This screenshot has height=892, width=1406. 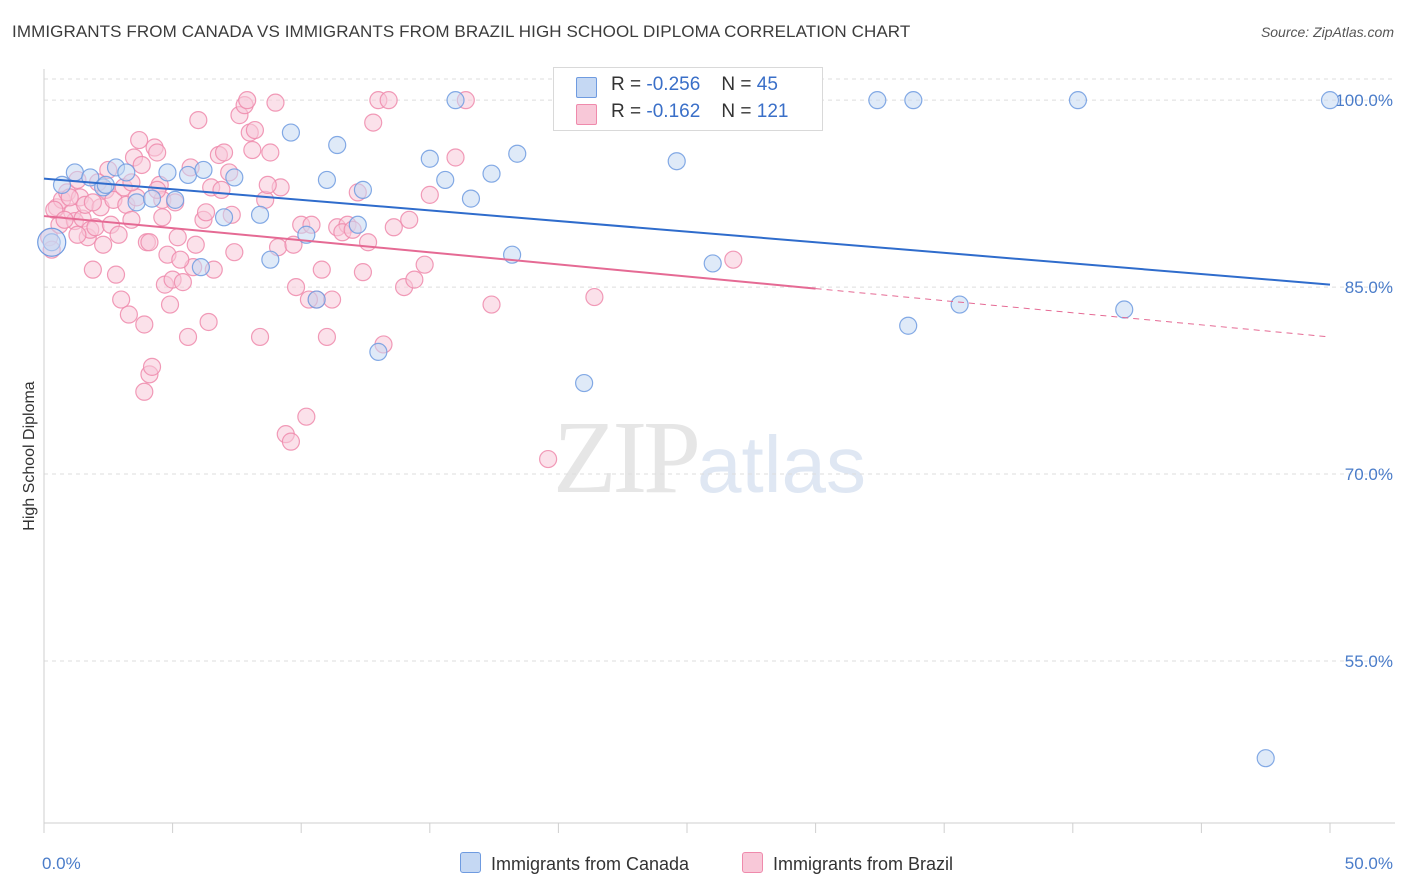 What do you see at coordinates (29, 456) in the screenshot?
I see `y-axis-label: High School Diploma` at bounding box center [29, 456].